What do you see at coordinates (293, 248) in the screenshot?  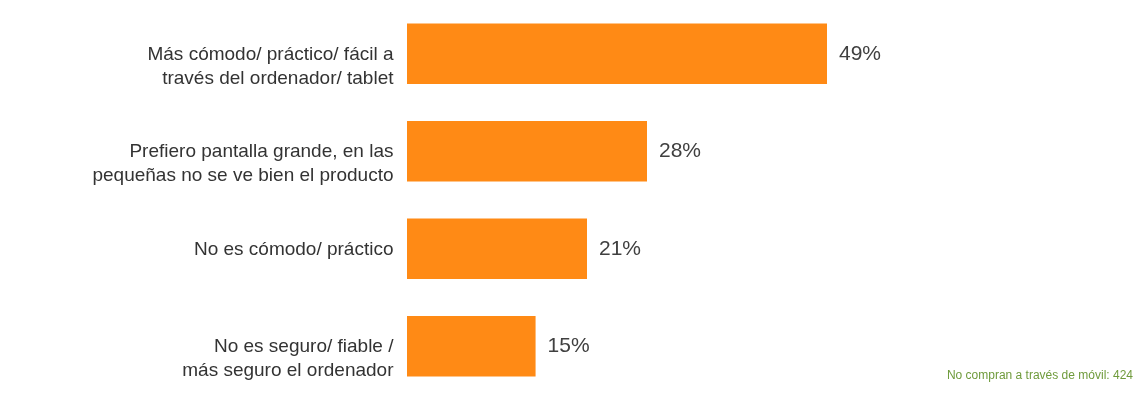 I see `y-tick-label: No es cómodo/ práctico` at bounding box center [293, 248].